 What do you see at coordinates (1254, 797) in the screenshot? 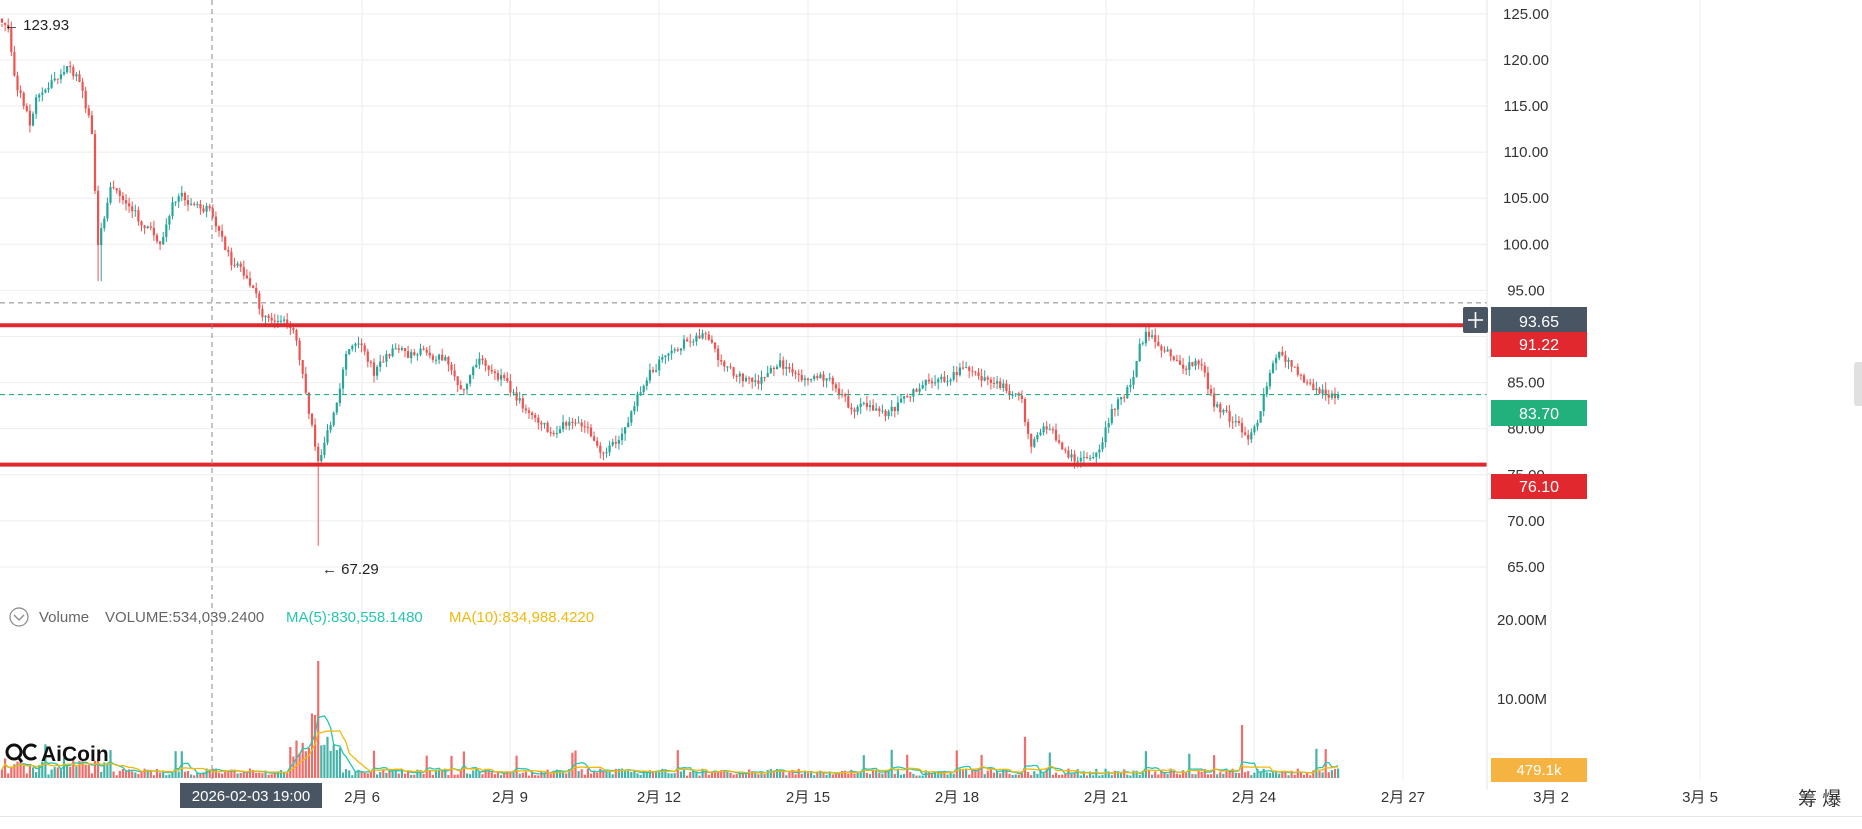
I see `time-tick-label: 2月 24` at bounding box center [1254, 797].